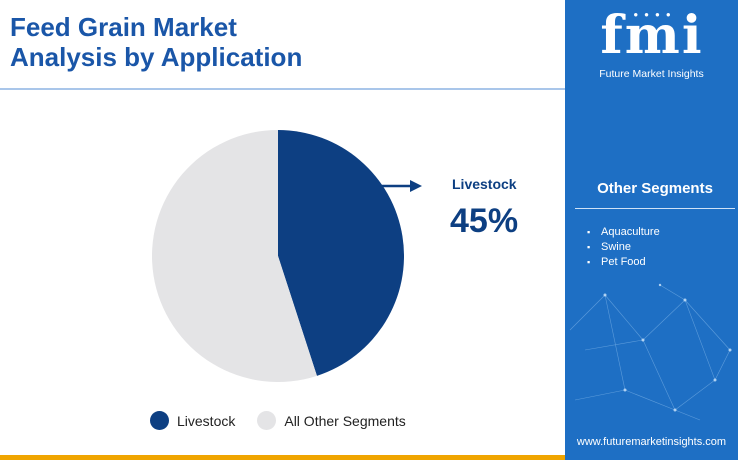  What do you see at coordinates (282, 89) in the screenshot?
I see `title-divider` at bounding box center [282, 89].